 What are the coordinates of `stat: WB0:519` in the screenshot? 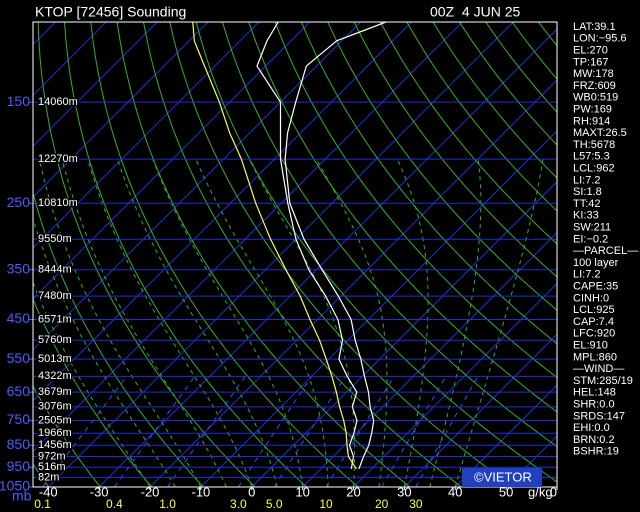 It's located at (595, 98).